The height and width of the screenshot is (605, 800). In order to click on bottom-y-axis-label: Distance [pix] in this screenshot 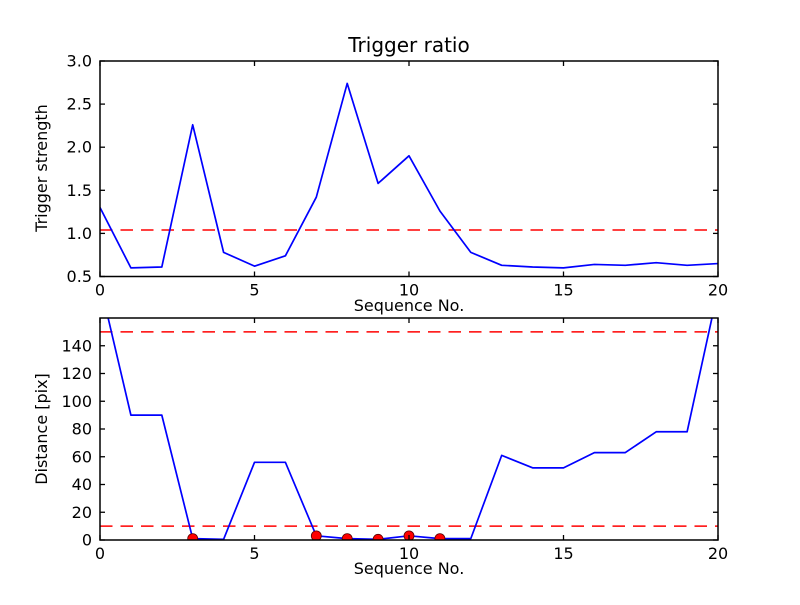, I will do `click(41, 429)`.